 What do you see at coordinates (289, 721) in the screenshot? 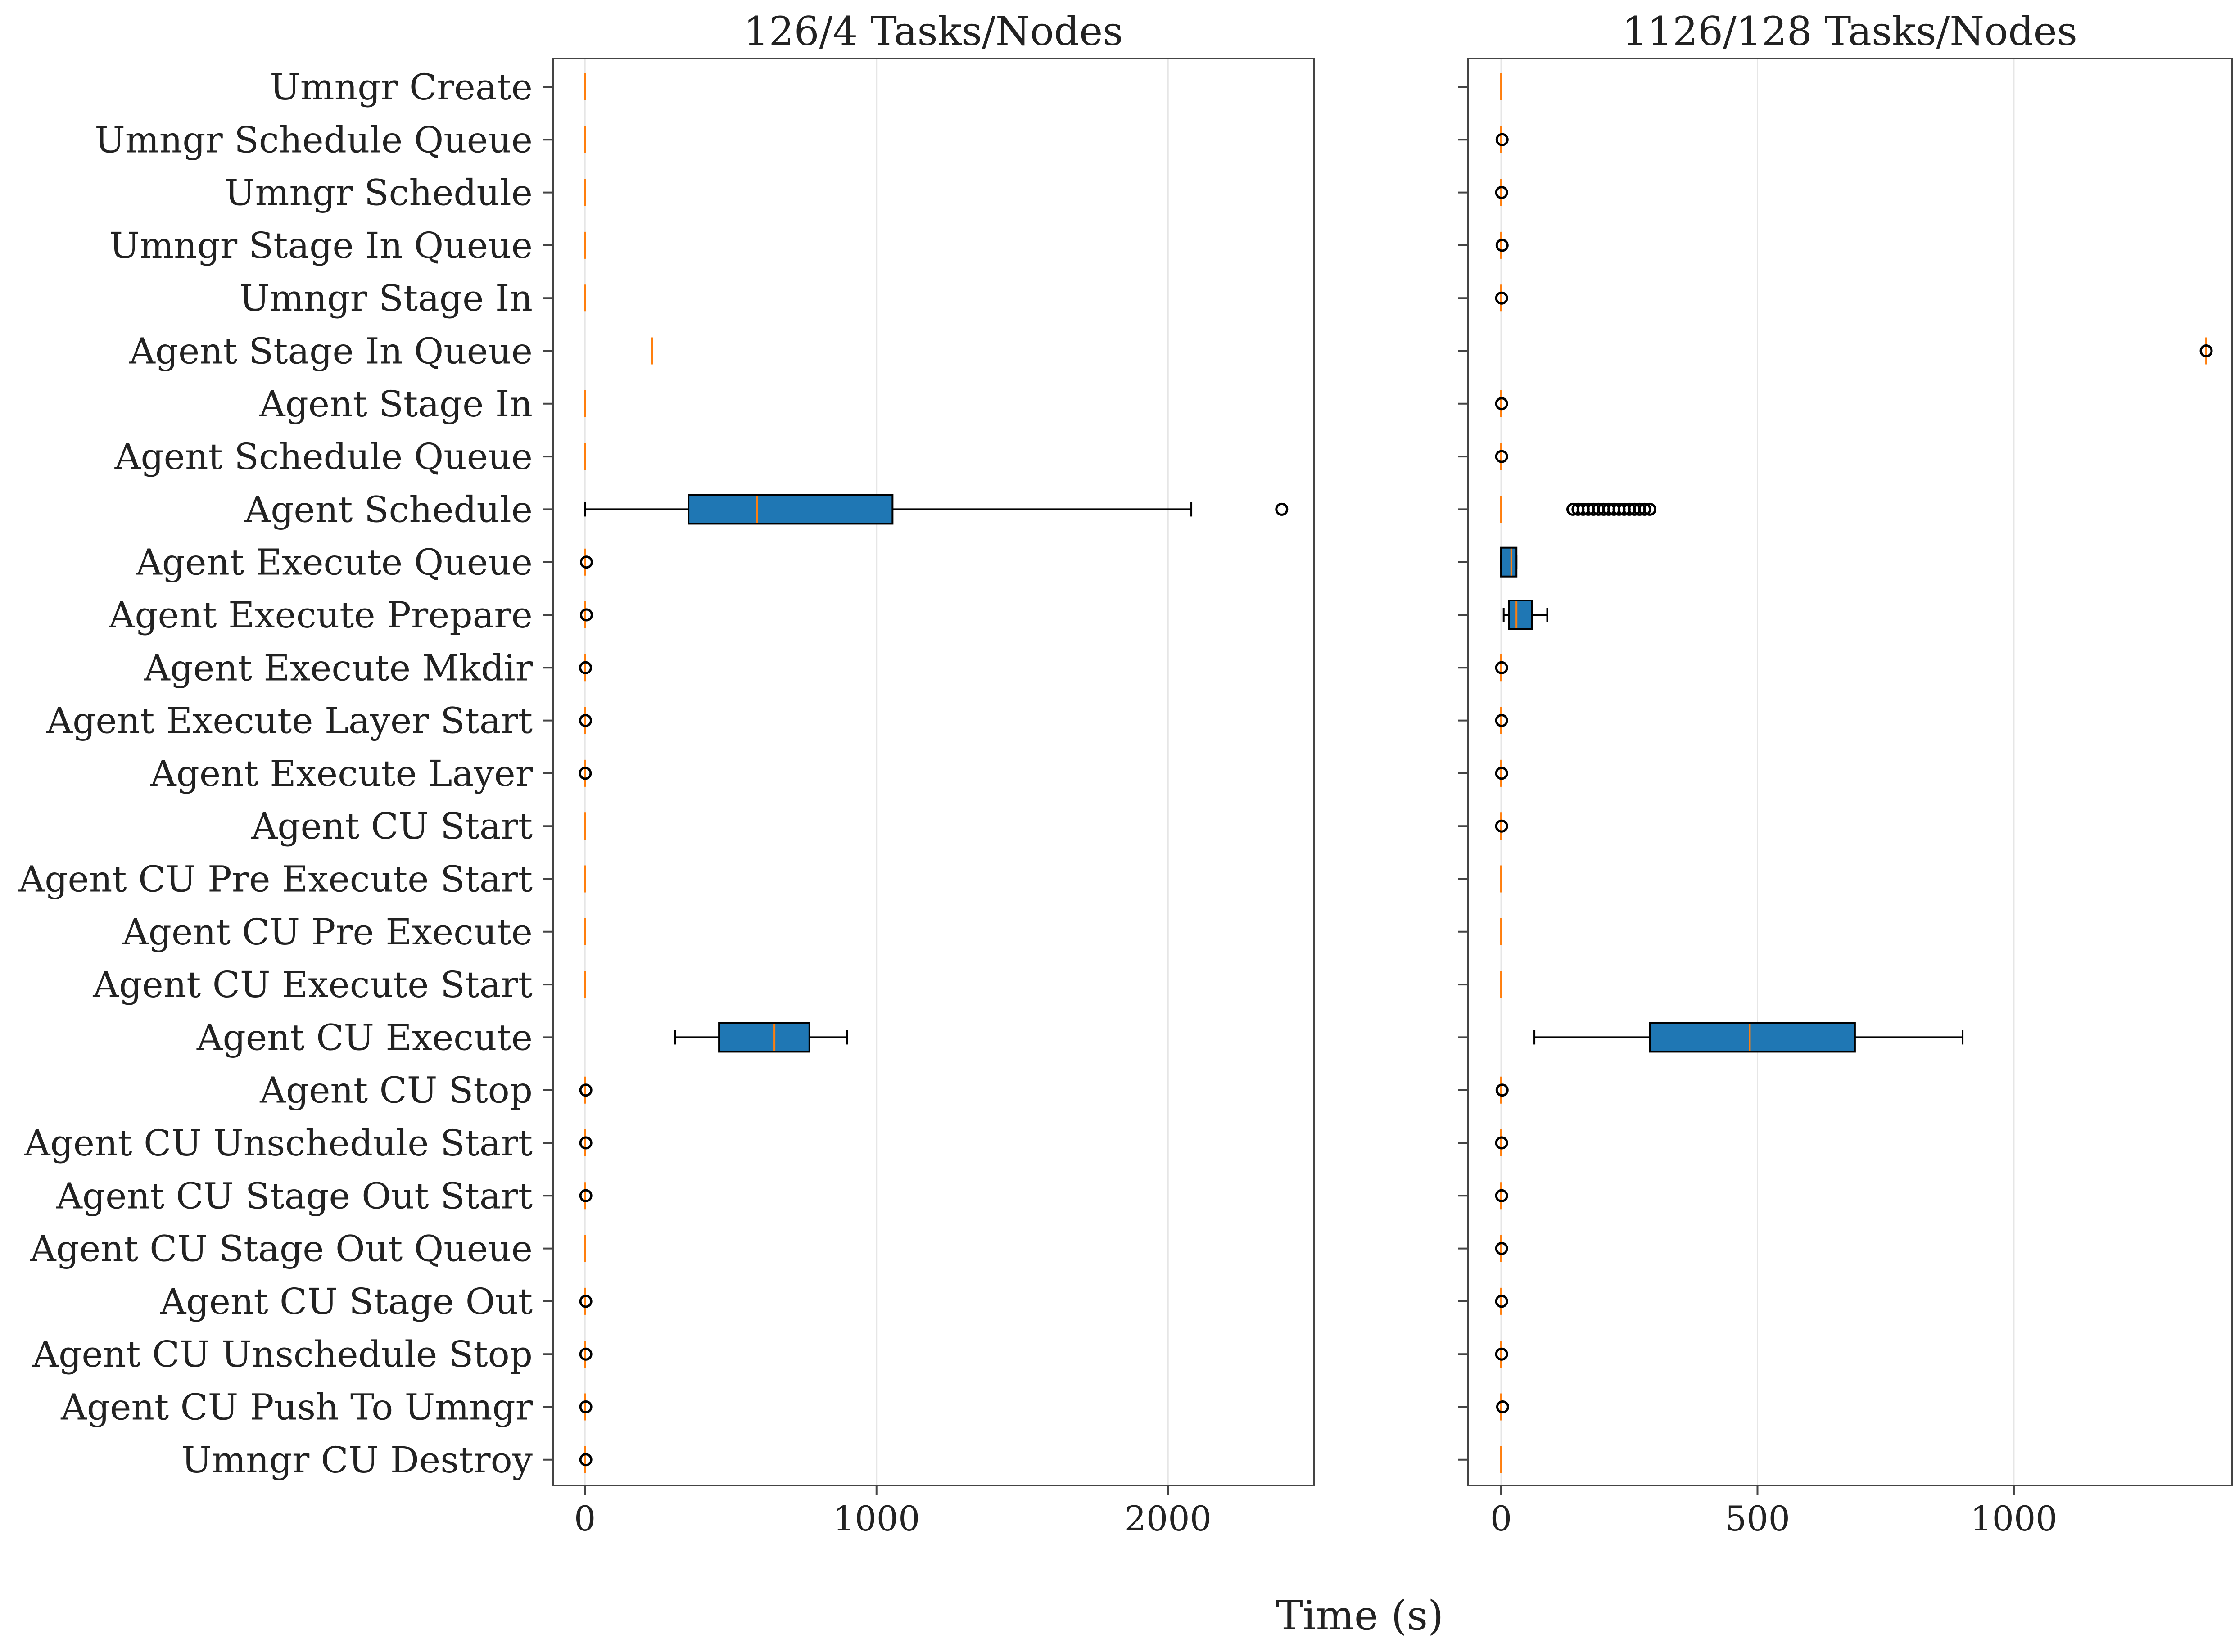
I see `category-label-agent-execute-layer-start: Agent Execute Layer Start` at bounding box center [289, 721].